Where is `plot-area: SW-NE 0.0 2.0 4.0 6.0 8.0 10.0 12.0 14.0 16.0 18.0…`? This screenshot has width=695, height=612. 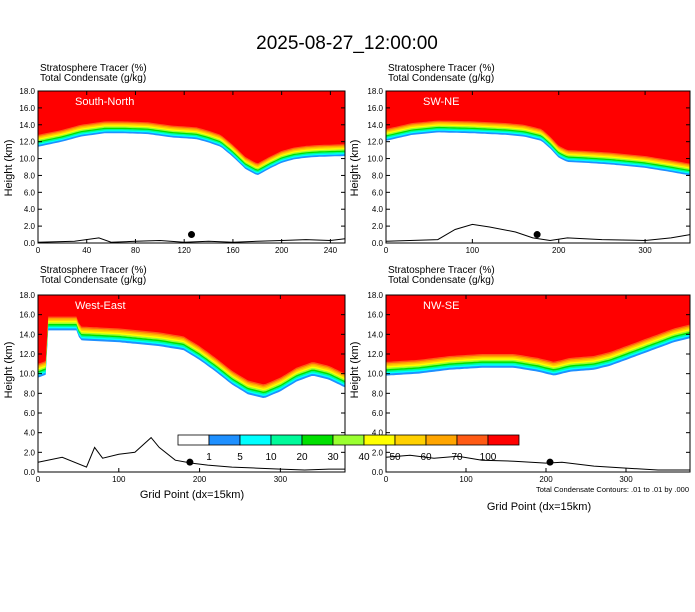
plot-area: SW-NE 0.0 2.0 4.0 6.0 8.0 10.0 12.0 14.0 16.0 18.0… is located at coordinates (529, 171).